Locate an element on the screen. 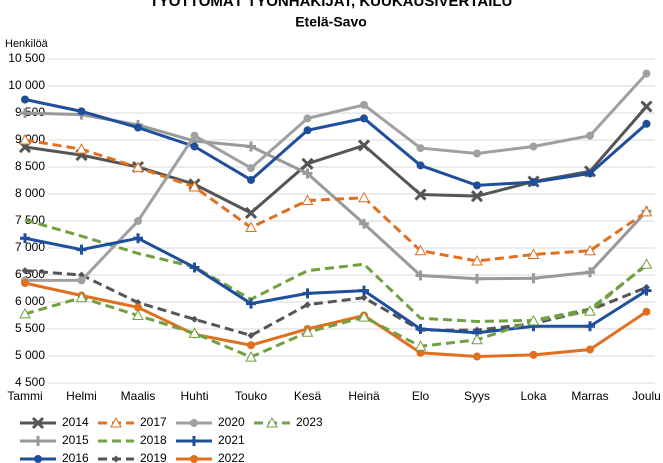 The height and width of the screenshot is (463, 663). x-tick-label: Heinä is located at coordinates (364, 396).